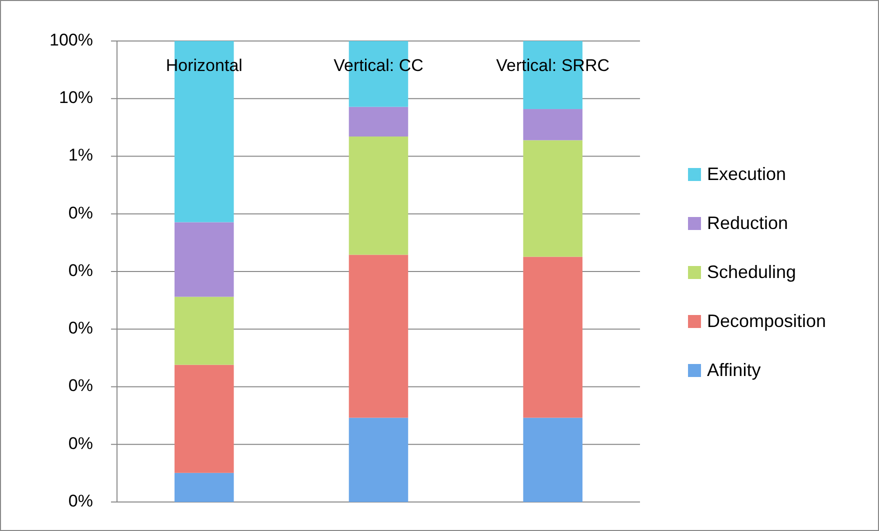 This screenshot has height=531, width=879. Describe the element at coordinates (75, 98) in the screenshot. I see `y-tick-label: 10%` at that location.